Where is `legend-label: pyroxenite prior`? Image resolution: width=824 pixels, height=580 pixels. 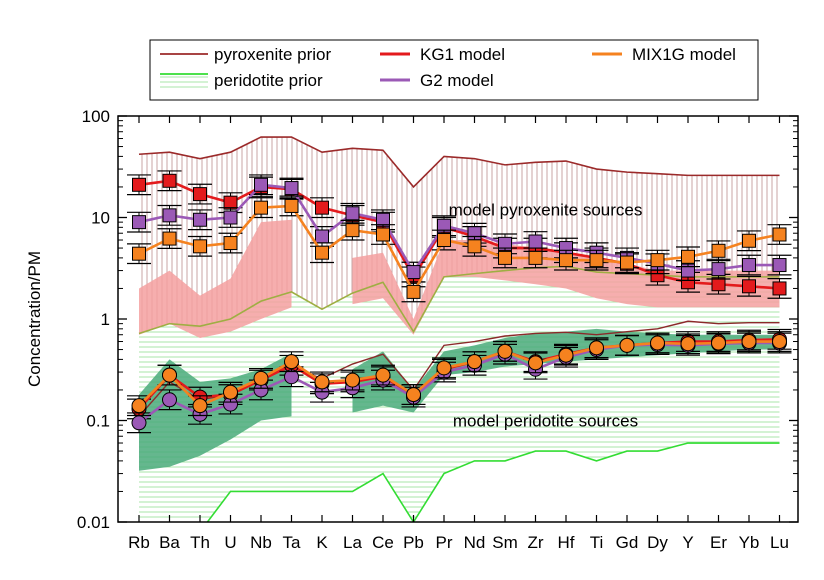 legend-label: pyroxenite prior is located at coordinates (273, 54).